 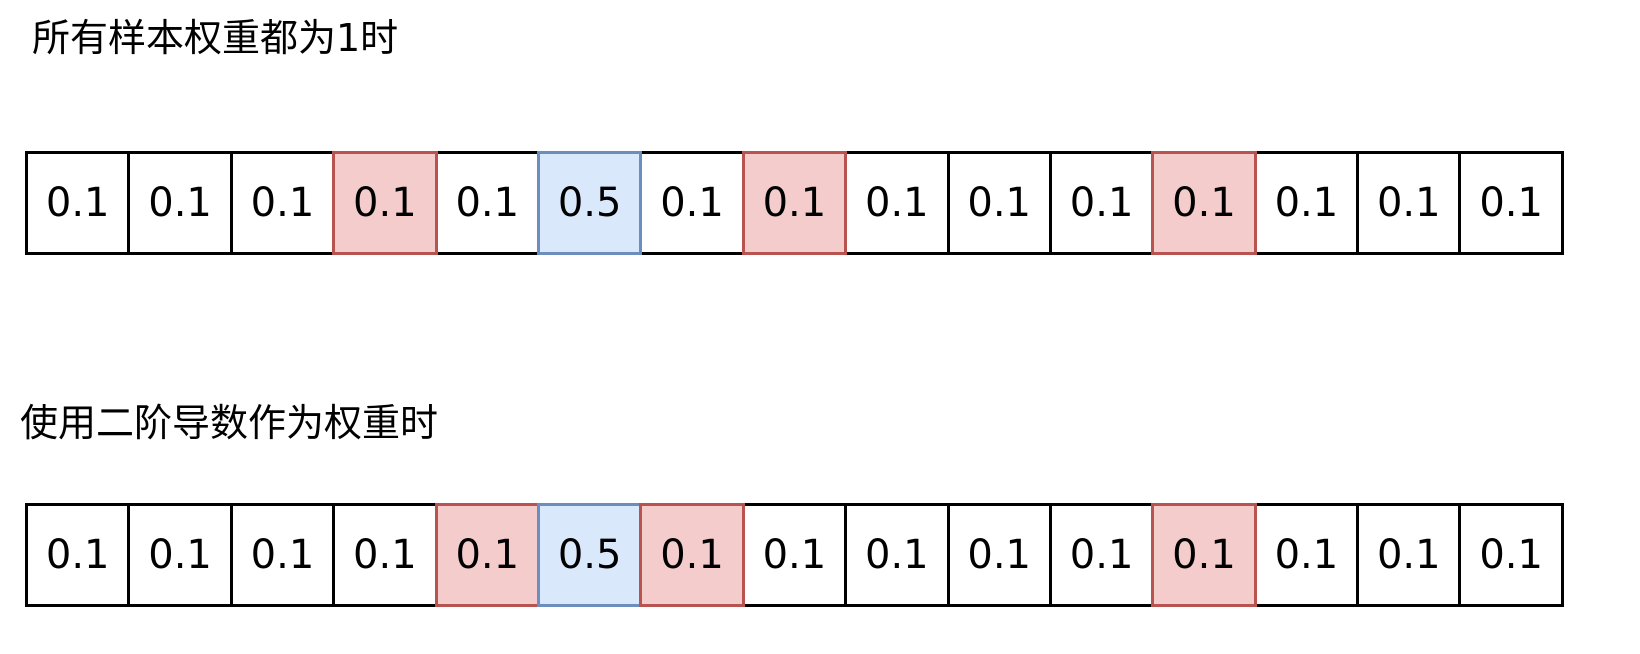 What do you see at coordinates (215, 38) in the screenshot?
I see `row-1-title: 所有样本权重都为1时` at bounding box center [215, 38].